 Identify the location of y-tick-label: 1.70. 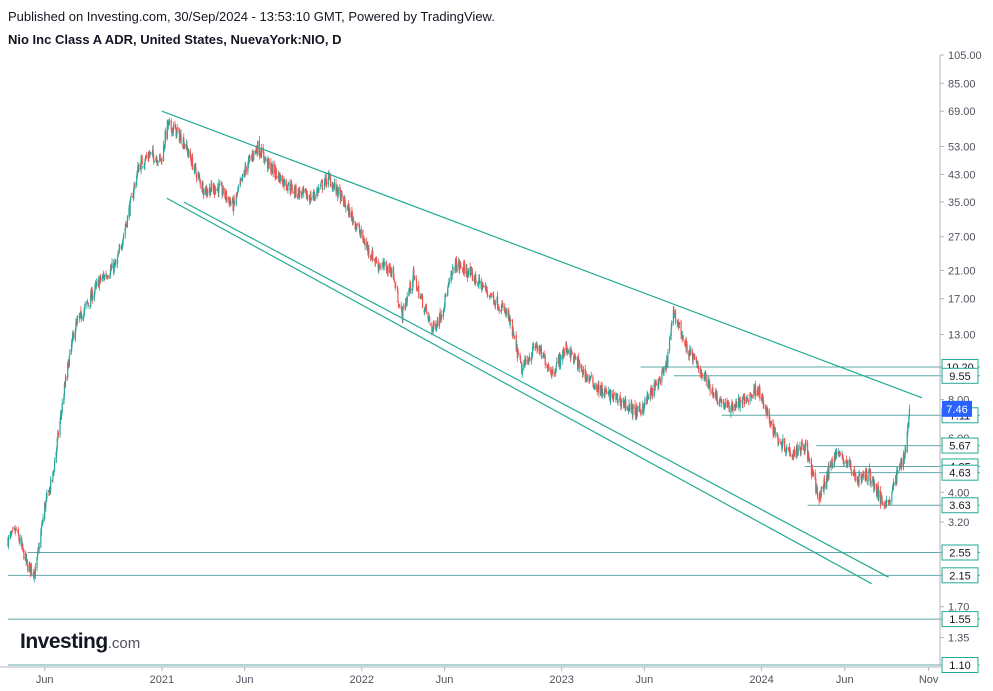
(958, 608).